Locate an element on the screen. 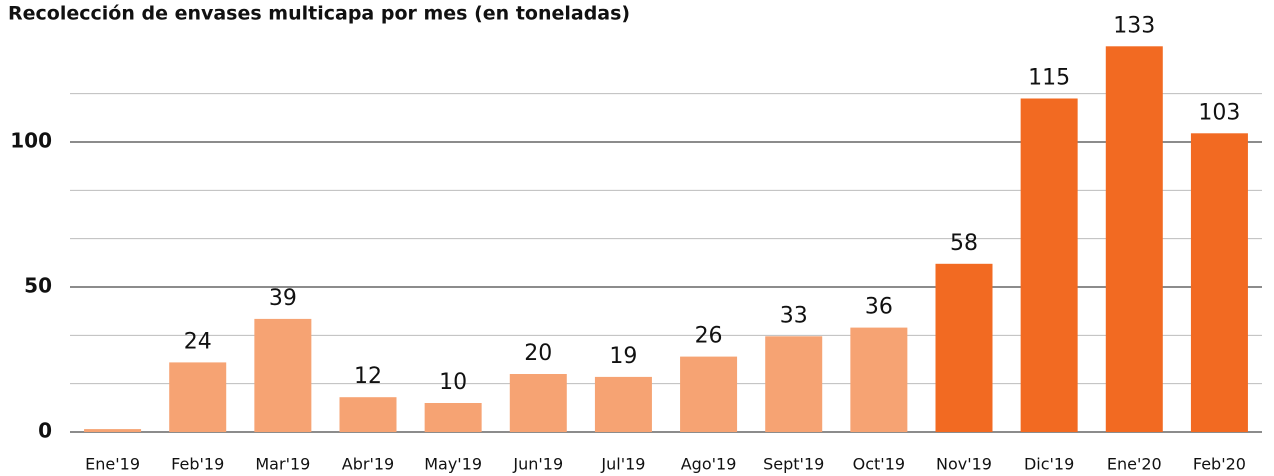 Image resolution: width=1274 pixels, height=476 pixels. x-tick-label: Jul'19 is located at coordinates (622, 464).